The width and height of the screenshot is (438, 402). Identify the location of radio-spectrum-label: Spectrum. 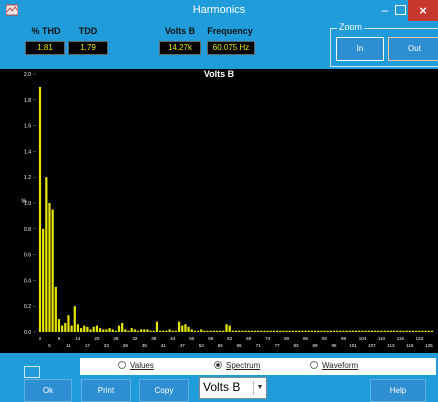
(243, 365).